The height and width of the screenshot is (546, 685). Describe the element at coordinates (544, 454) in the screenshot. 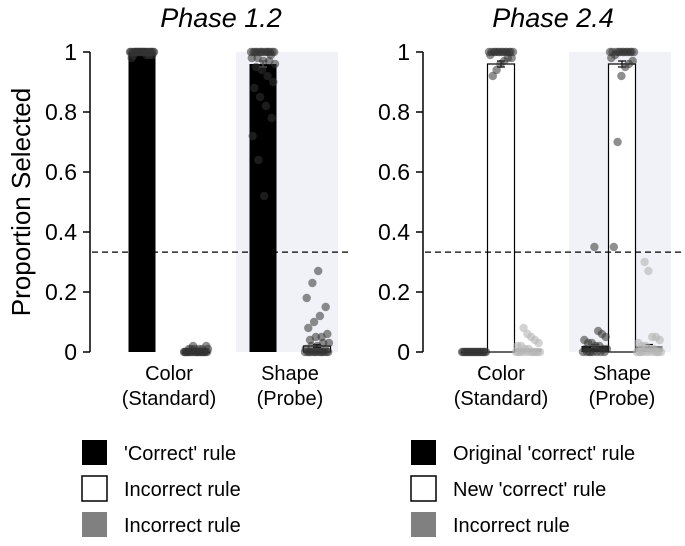

I see `legend-label: Original 'correct' rule` at that location.